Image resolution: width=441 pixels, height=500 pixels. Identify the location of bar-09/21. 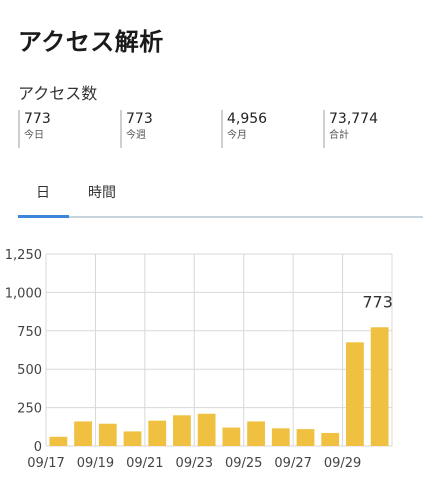
(157, 433).